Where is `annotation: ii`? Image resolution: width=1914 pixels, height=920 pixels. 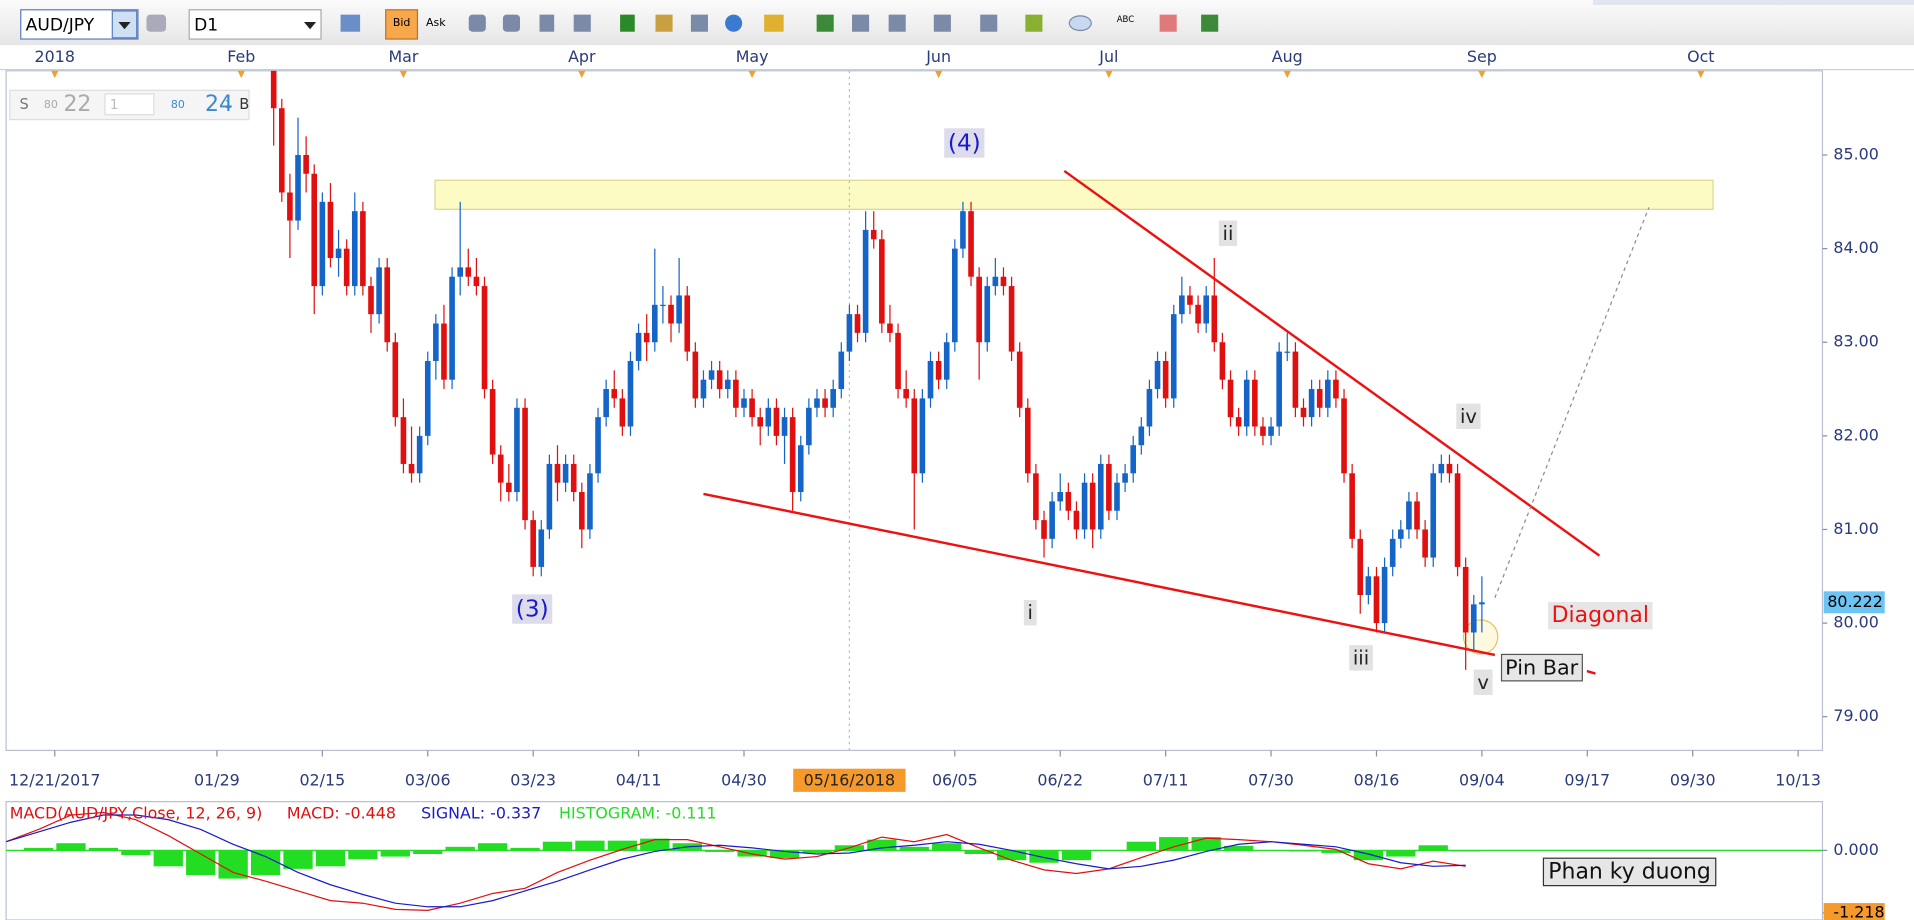
annotation: ii is located at coordinates (1228, 233).